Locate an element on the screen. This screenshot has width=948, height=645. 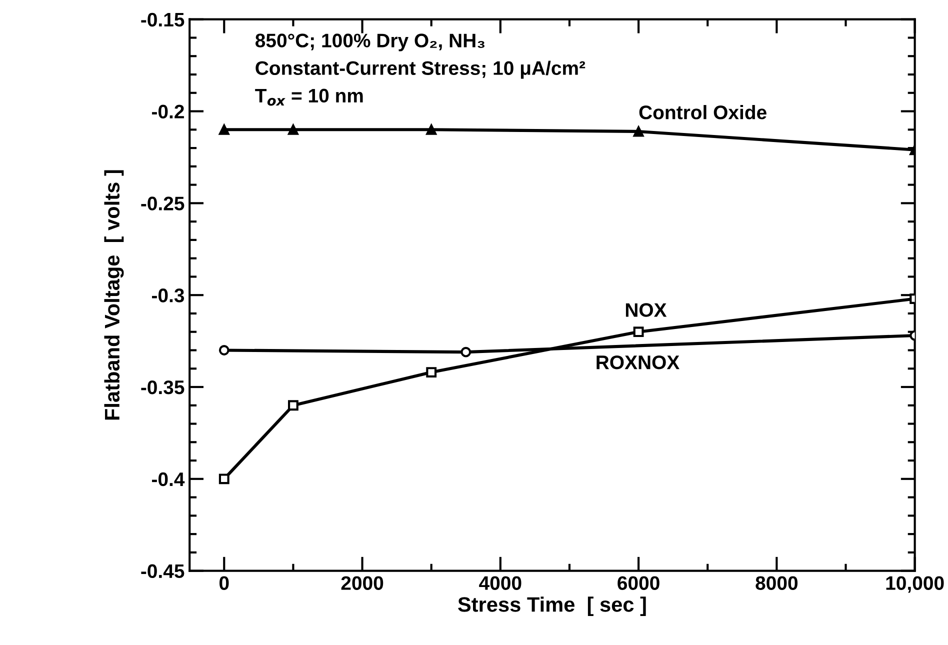
y-tick-label: -0.3 is located at coordinates (168, 295).